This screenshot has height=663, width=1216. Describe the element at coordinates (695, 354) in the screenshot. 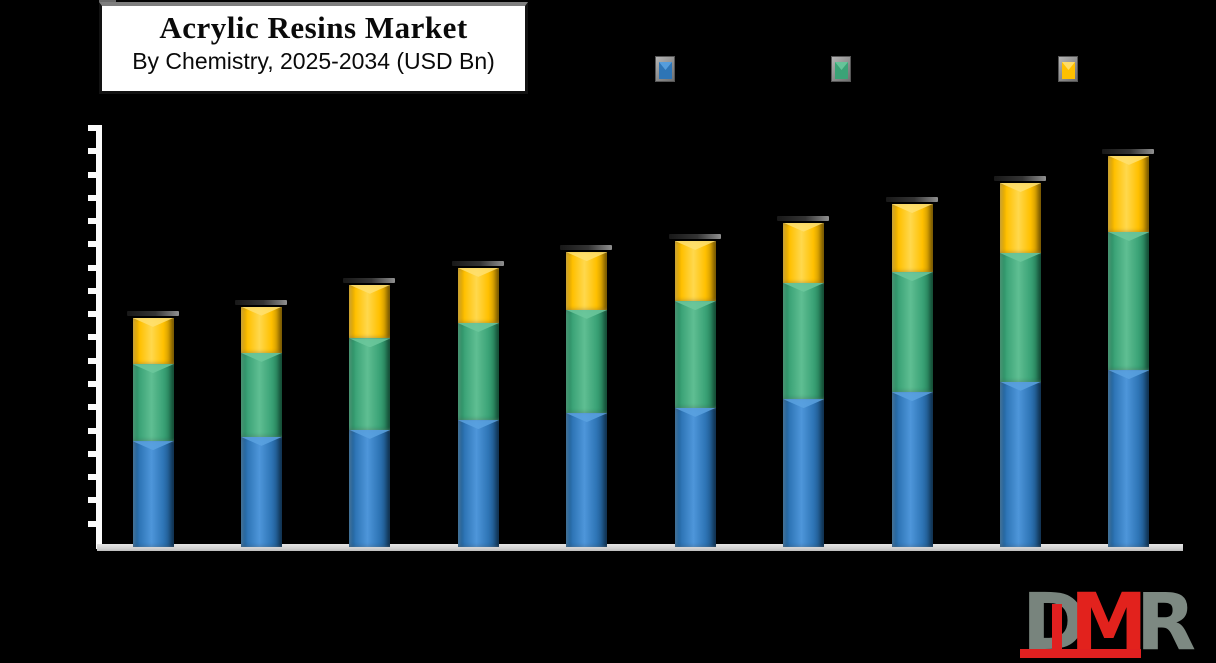

I see `bar-2030-green-series-segment` at that location.